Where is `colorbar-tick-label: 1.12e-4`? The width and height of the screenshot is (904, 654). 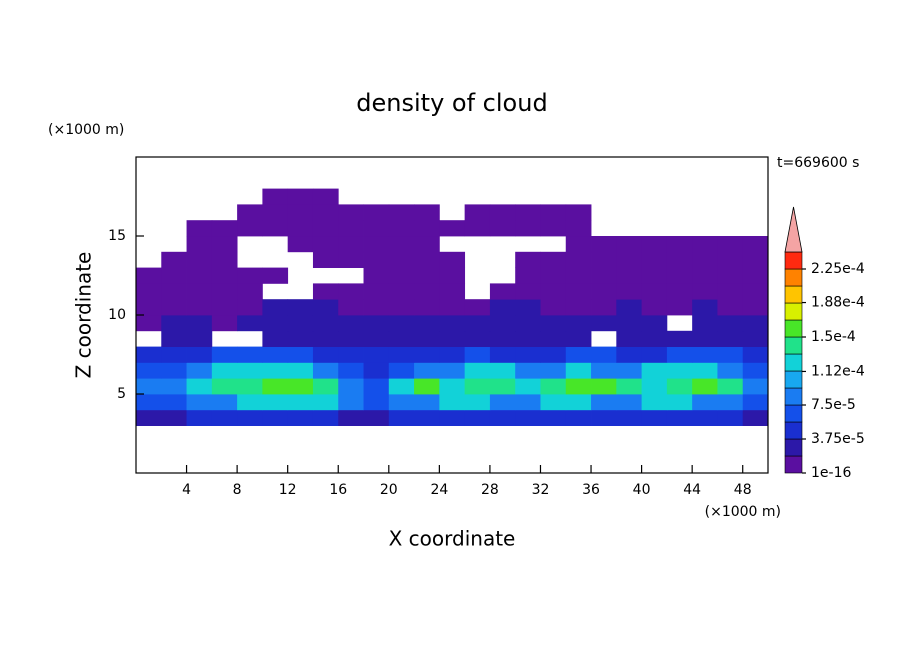
colorbar-tick-label: 1.12e-4 is located at coordinates (838, 371).